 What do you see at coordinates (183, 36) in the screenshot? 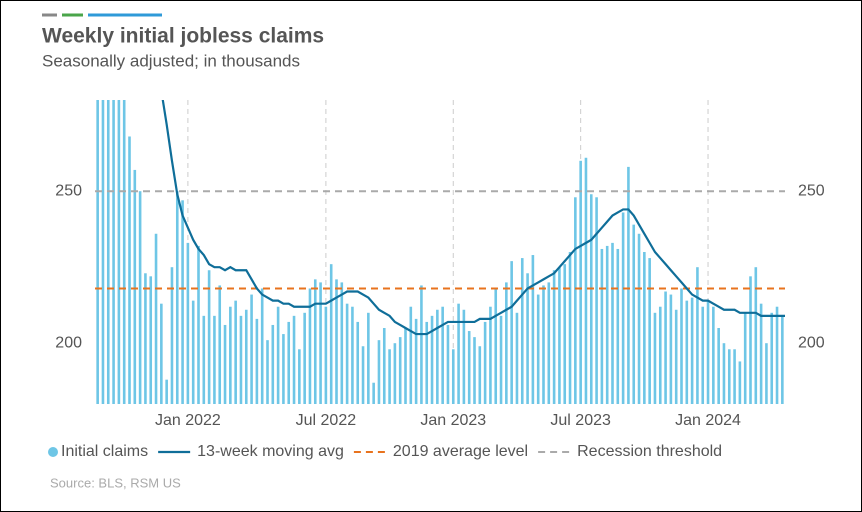
I see `chart-title: Weekly initial jobless claims` at bounding box center [183, 36].